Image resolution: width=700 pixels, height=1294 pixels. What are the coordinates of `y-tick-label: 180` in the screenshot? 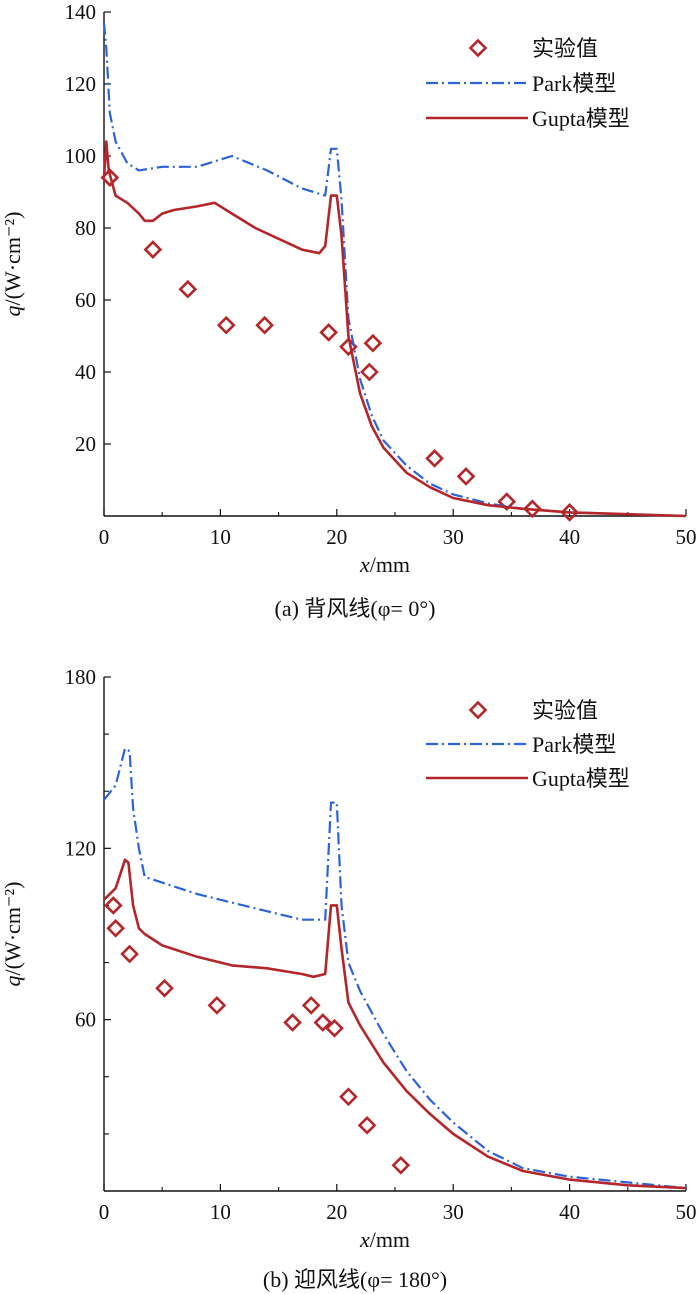 It's located at (81, 677).